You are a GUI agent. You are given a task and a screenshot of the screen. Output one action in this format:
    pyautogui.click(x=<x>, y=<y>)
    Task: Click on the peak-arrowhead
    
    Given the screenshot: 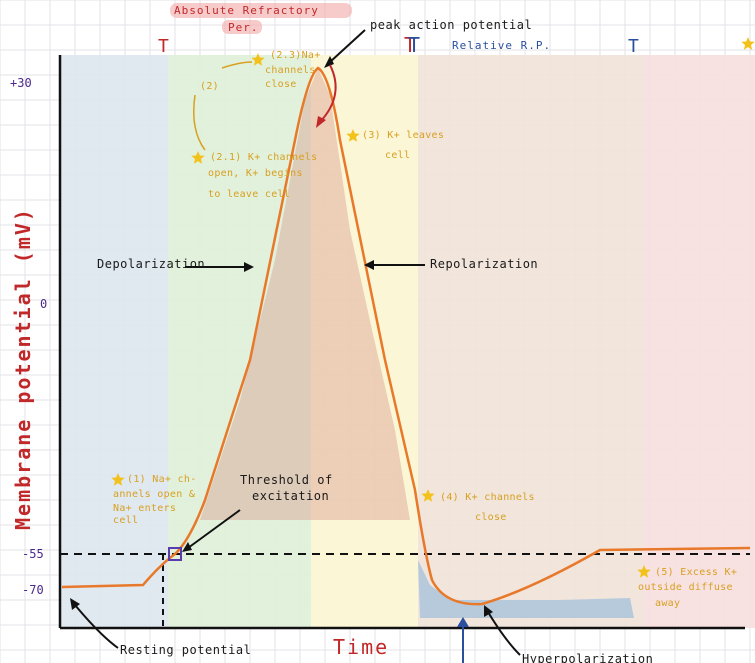 What is the action you would take?
    pyautogui.click(x=329, y=62)
    